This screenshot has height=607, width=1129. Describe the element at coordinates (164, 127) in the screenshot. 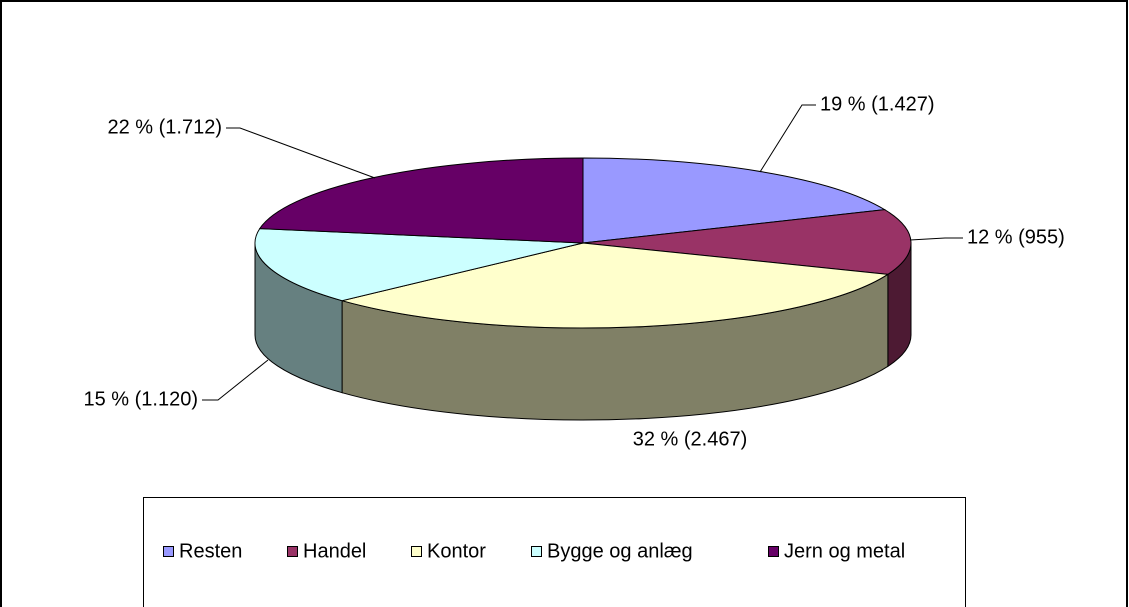

I see `data-label: 22 % (1.712)` at that location.